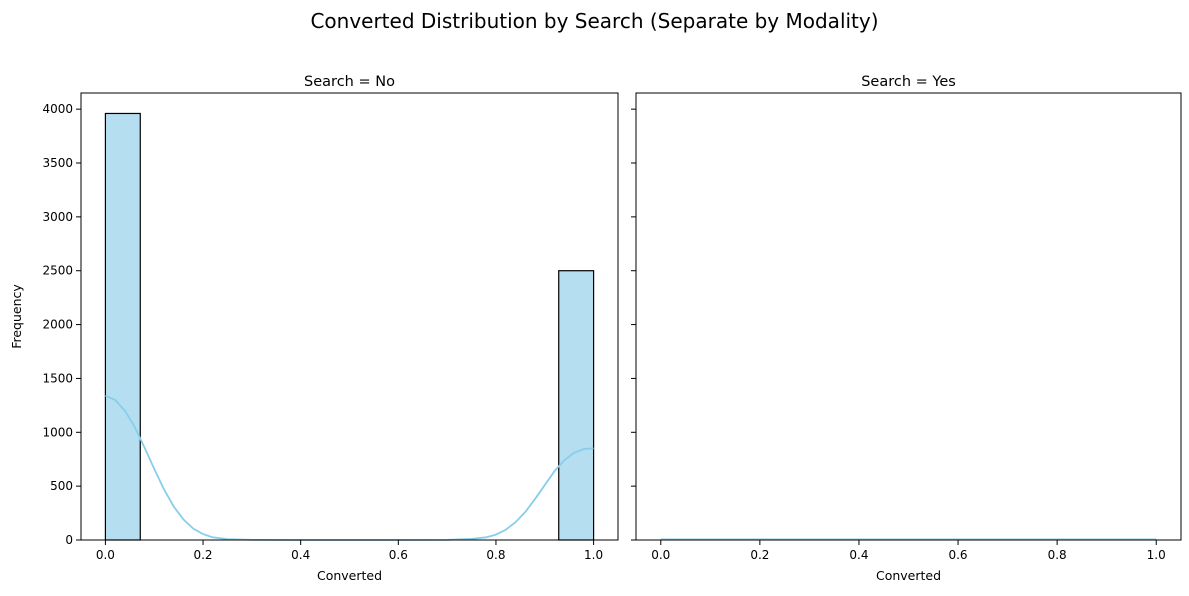 The height and width of the screenshot is (596, 1189). Describe the element at coordinates (300, 555) in the screenshot. I see `x-tick-label-search-no-2: 0.4` at that location.